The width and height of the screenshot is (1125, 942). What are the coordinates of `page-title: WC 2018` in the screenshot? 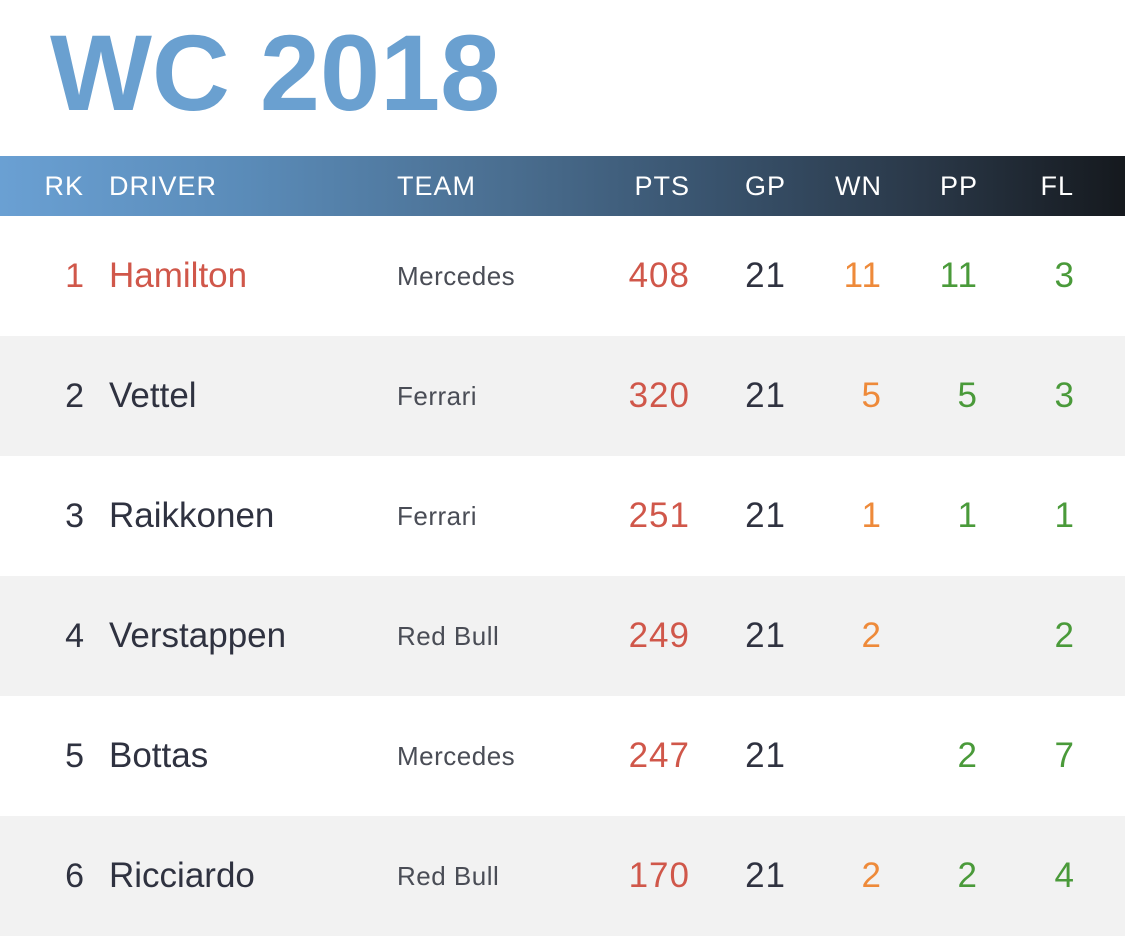 It's located at (275, 72).